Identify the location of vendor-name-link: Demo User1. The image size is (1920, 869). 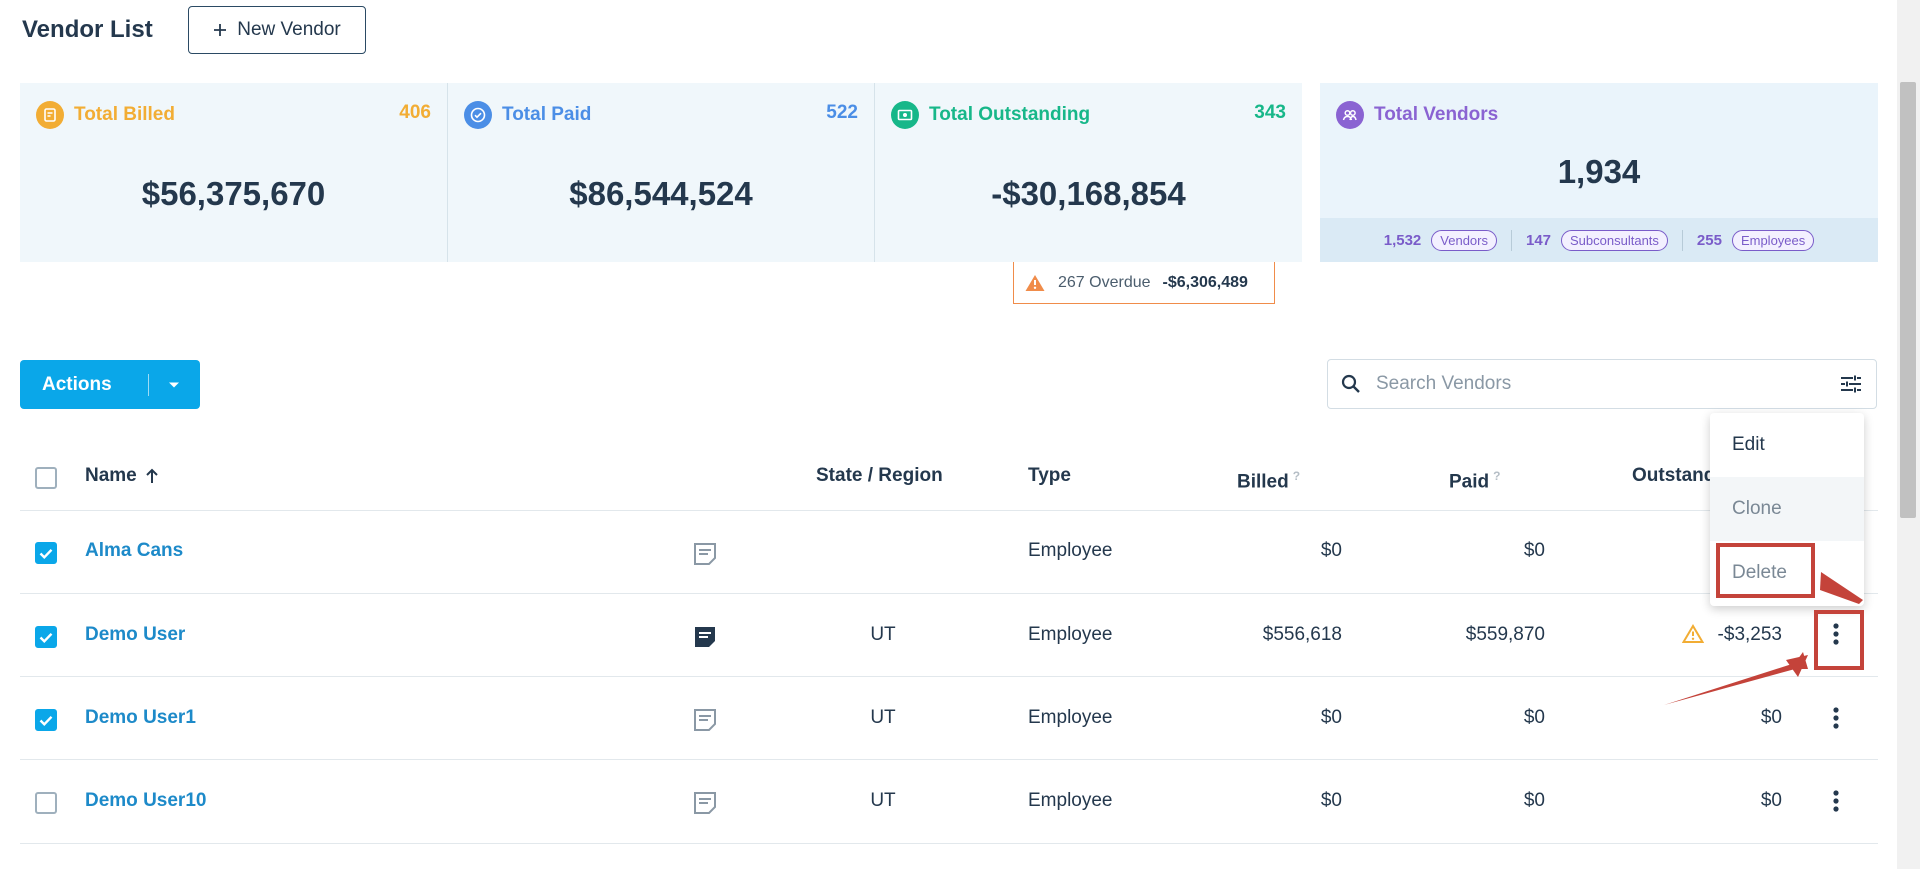
(140, 717).